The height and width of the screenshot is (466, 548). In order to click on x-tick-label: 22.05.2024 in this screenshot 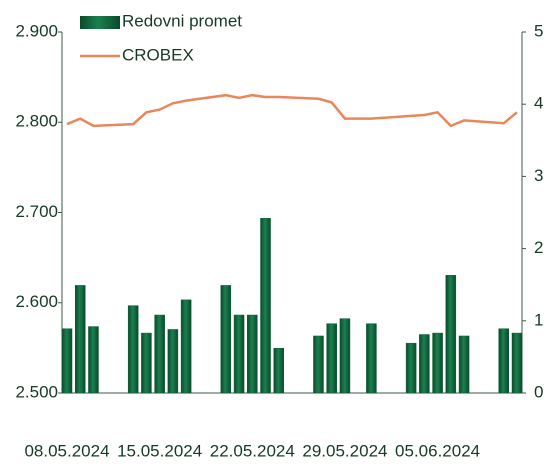, I will do `click(252, 450)`.